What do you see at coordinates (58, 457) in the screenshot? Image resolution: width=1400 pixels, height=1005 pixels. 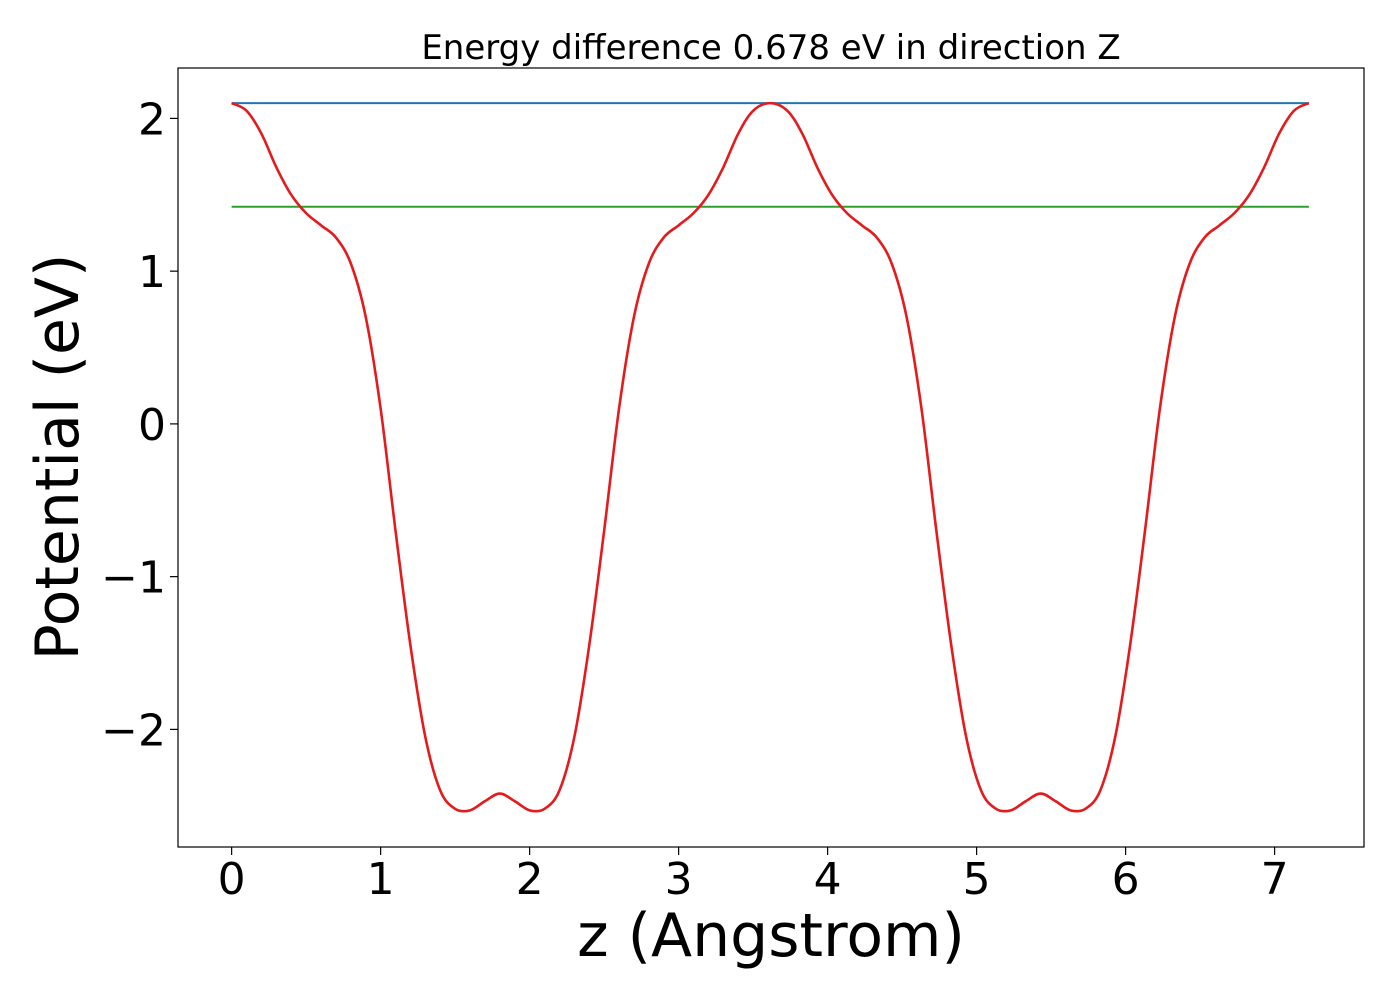 I see `y-axis-label: Potential (eV)` at bounding box center [58, 457].